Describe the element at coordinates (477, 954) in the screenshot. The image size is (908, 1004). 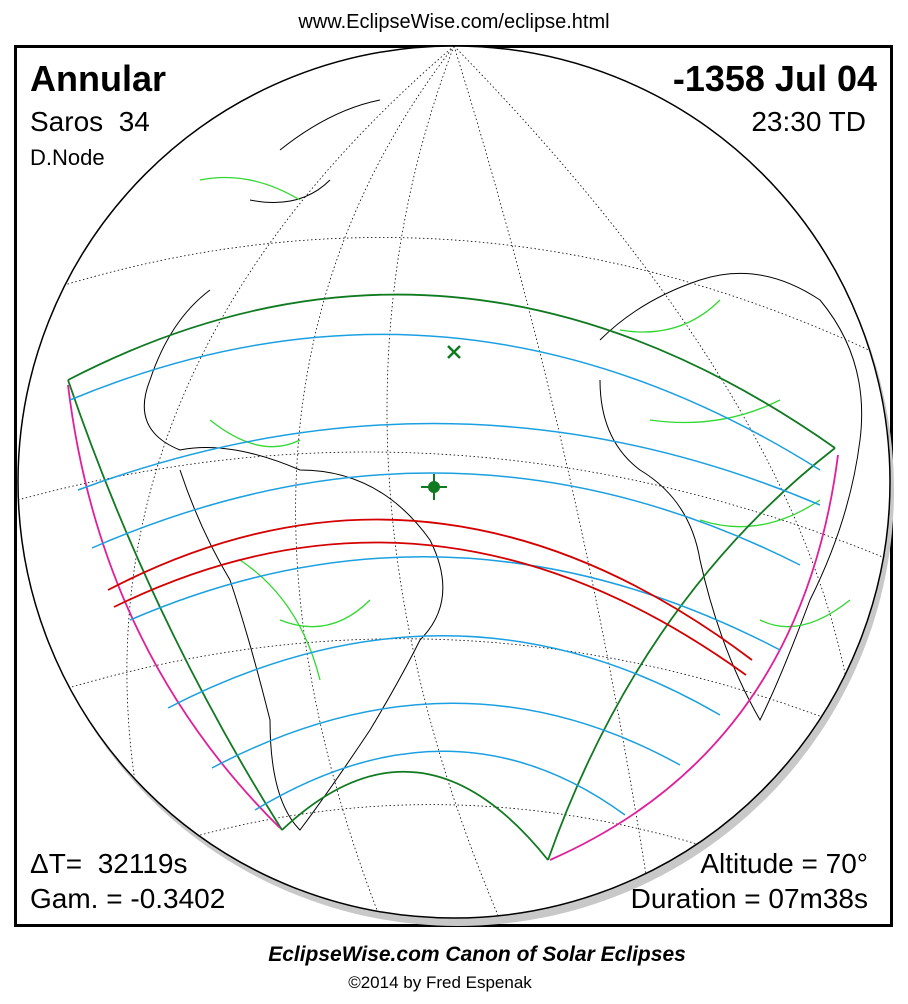
I see `footer-title: EclipseWise.com Canon of Solar Eclipses` at that location.